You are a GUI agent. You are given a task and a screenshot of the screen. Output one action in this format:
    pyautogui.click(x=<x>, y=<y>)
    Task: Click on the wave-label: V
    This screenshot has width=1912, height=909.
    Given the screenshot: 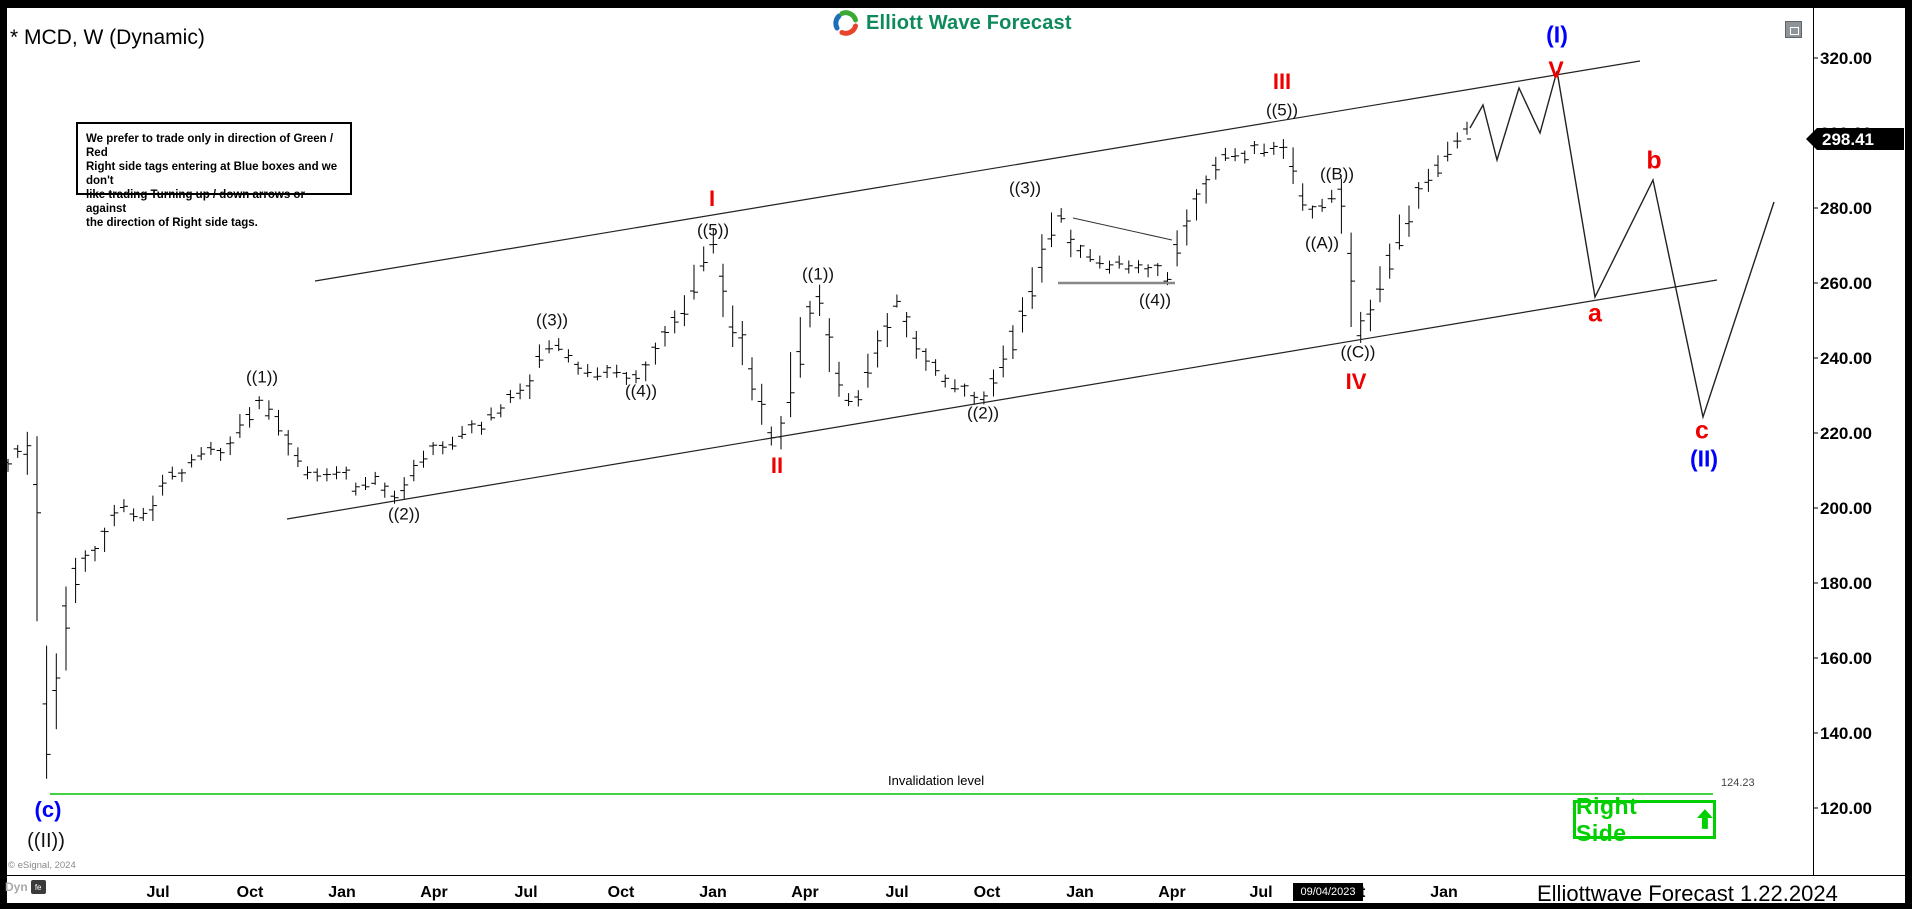 What is the action you would take?
    pyautogui.click(x=1556, y=69)
    